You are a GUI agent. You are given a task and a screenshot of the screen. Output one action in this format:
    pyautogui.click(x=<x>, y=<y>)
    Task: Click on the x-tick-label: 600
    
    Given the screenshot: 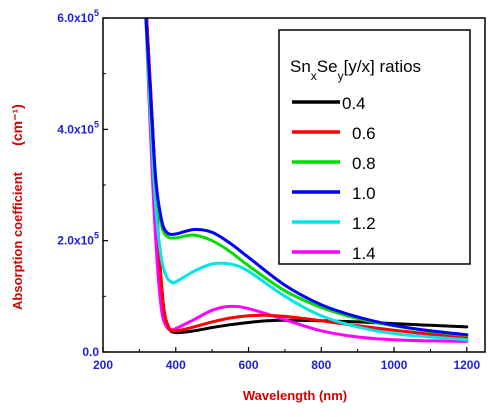 What is the action you would take?
    pyautogui.click(x=249, y=365)
    